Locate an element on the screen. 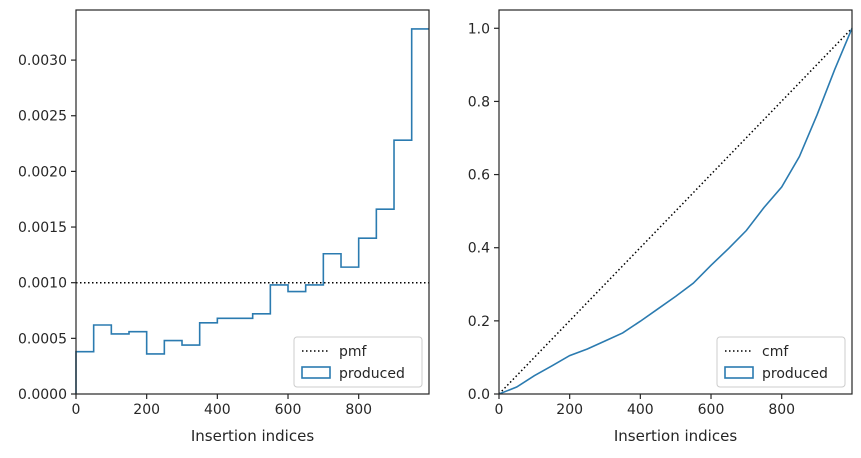  y-tick-label: 0.6 is located at coordinates (479, 176).